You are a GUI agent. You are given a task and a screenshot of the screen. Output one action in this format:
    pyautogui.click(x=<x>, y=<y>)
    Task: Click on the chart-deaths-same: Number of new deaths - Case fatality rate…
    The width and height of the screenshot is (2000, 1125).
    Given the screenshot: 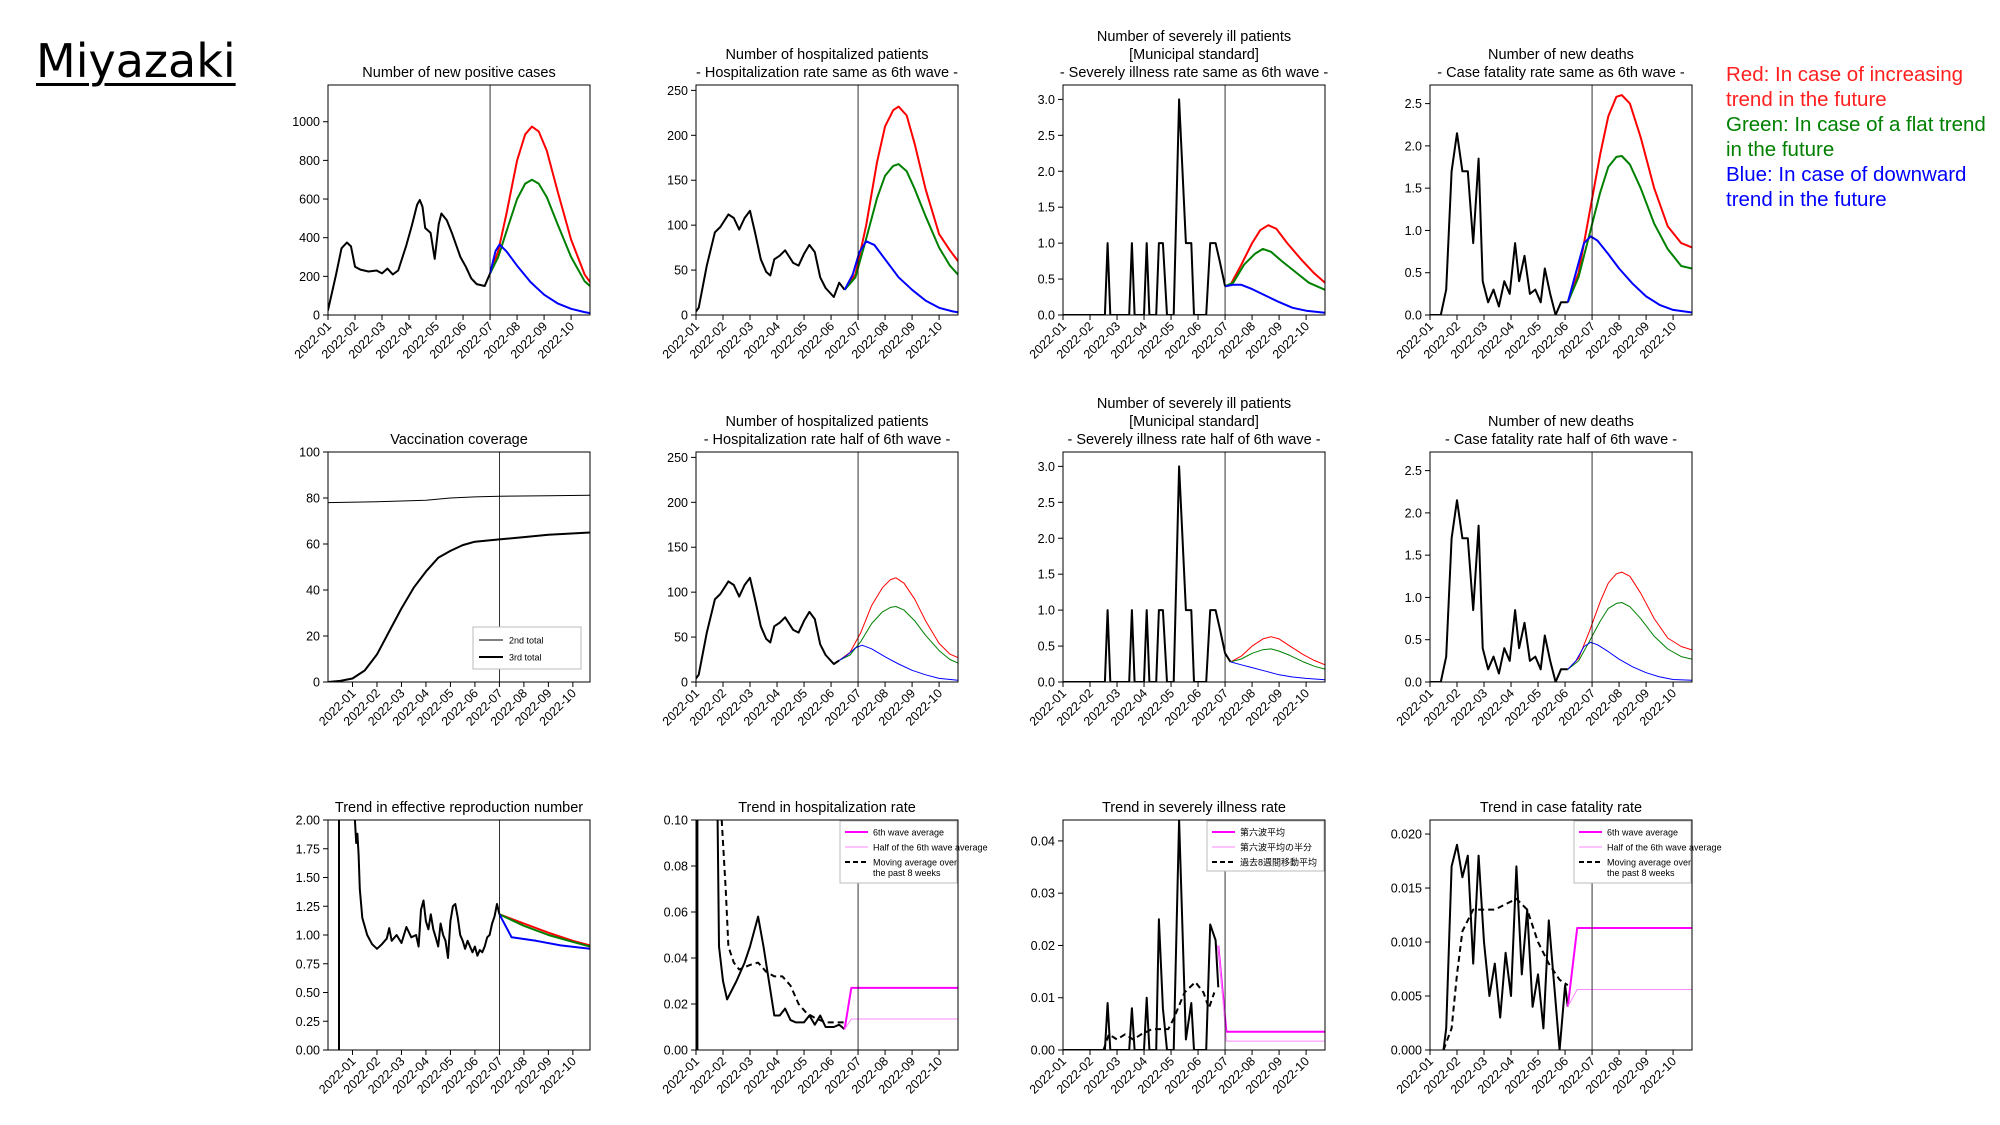 What is the action you would take?
    pyautogui.click(x=1543, y=204)
    